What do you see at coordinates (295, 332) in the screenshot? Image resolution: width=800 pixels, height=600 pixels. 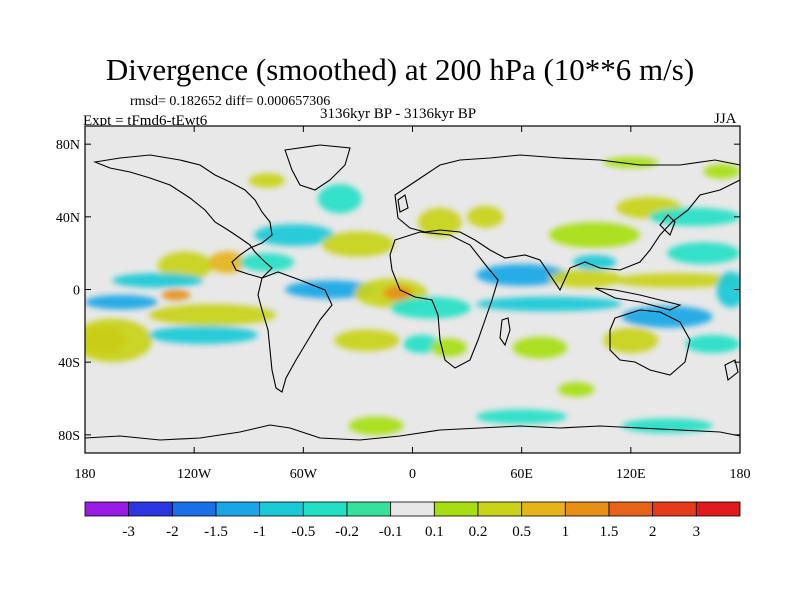 I see `coast-south-america` at bounding box center [295, 332].